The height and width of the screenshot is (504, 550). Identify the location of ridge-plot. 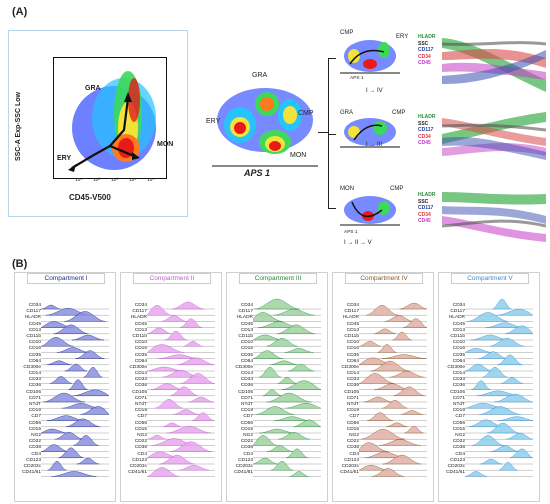
(500, 388).